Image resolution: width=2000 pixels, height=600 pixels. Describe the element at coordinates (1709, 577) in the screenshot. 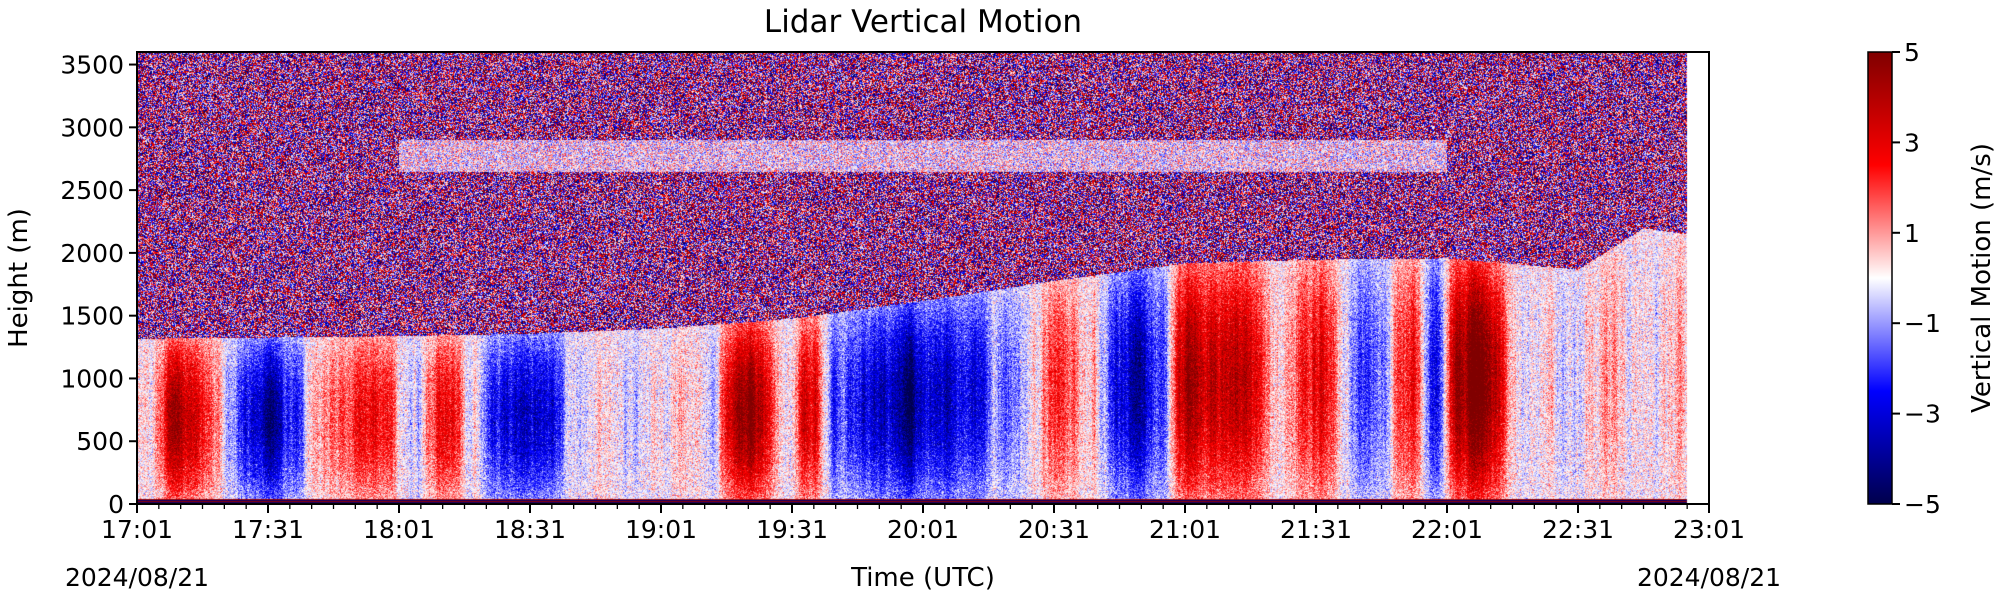

I see `x-end-date: 2024/08/21` at that location.